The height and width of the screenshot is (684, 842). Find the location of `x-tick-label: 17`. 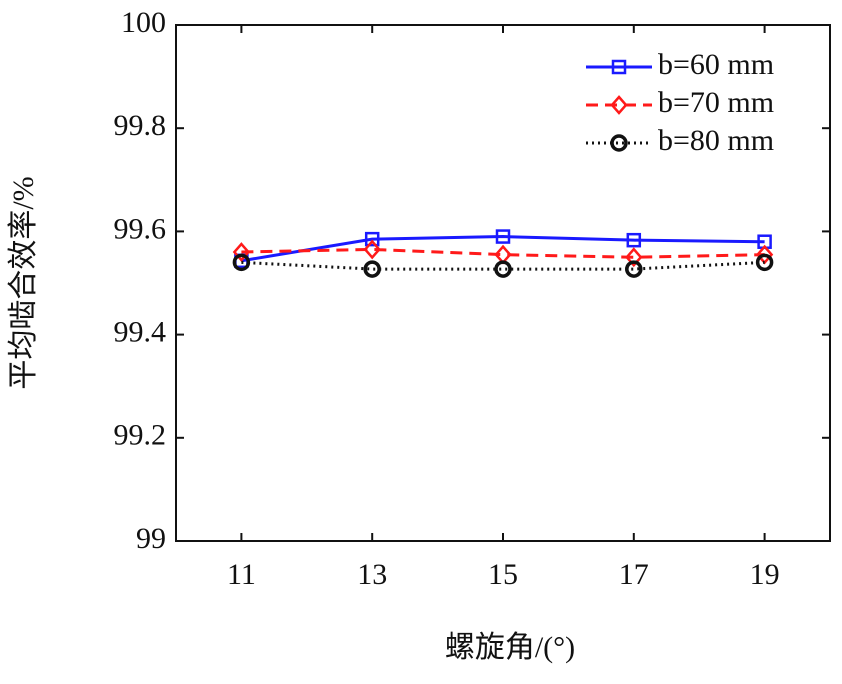

x-tick-label: 17 is located at coordinates (634, 574).